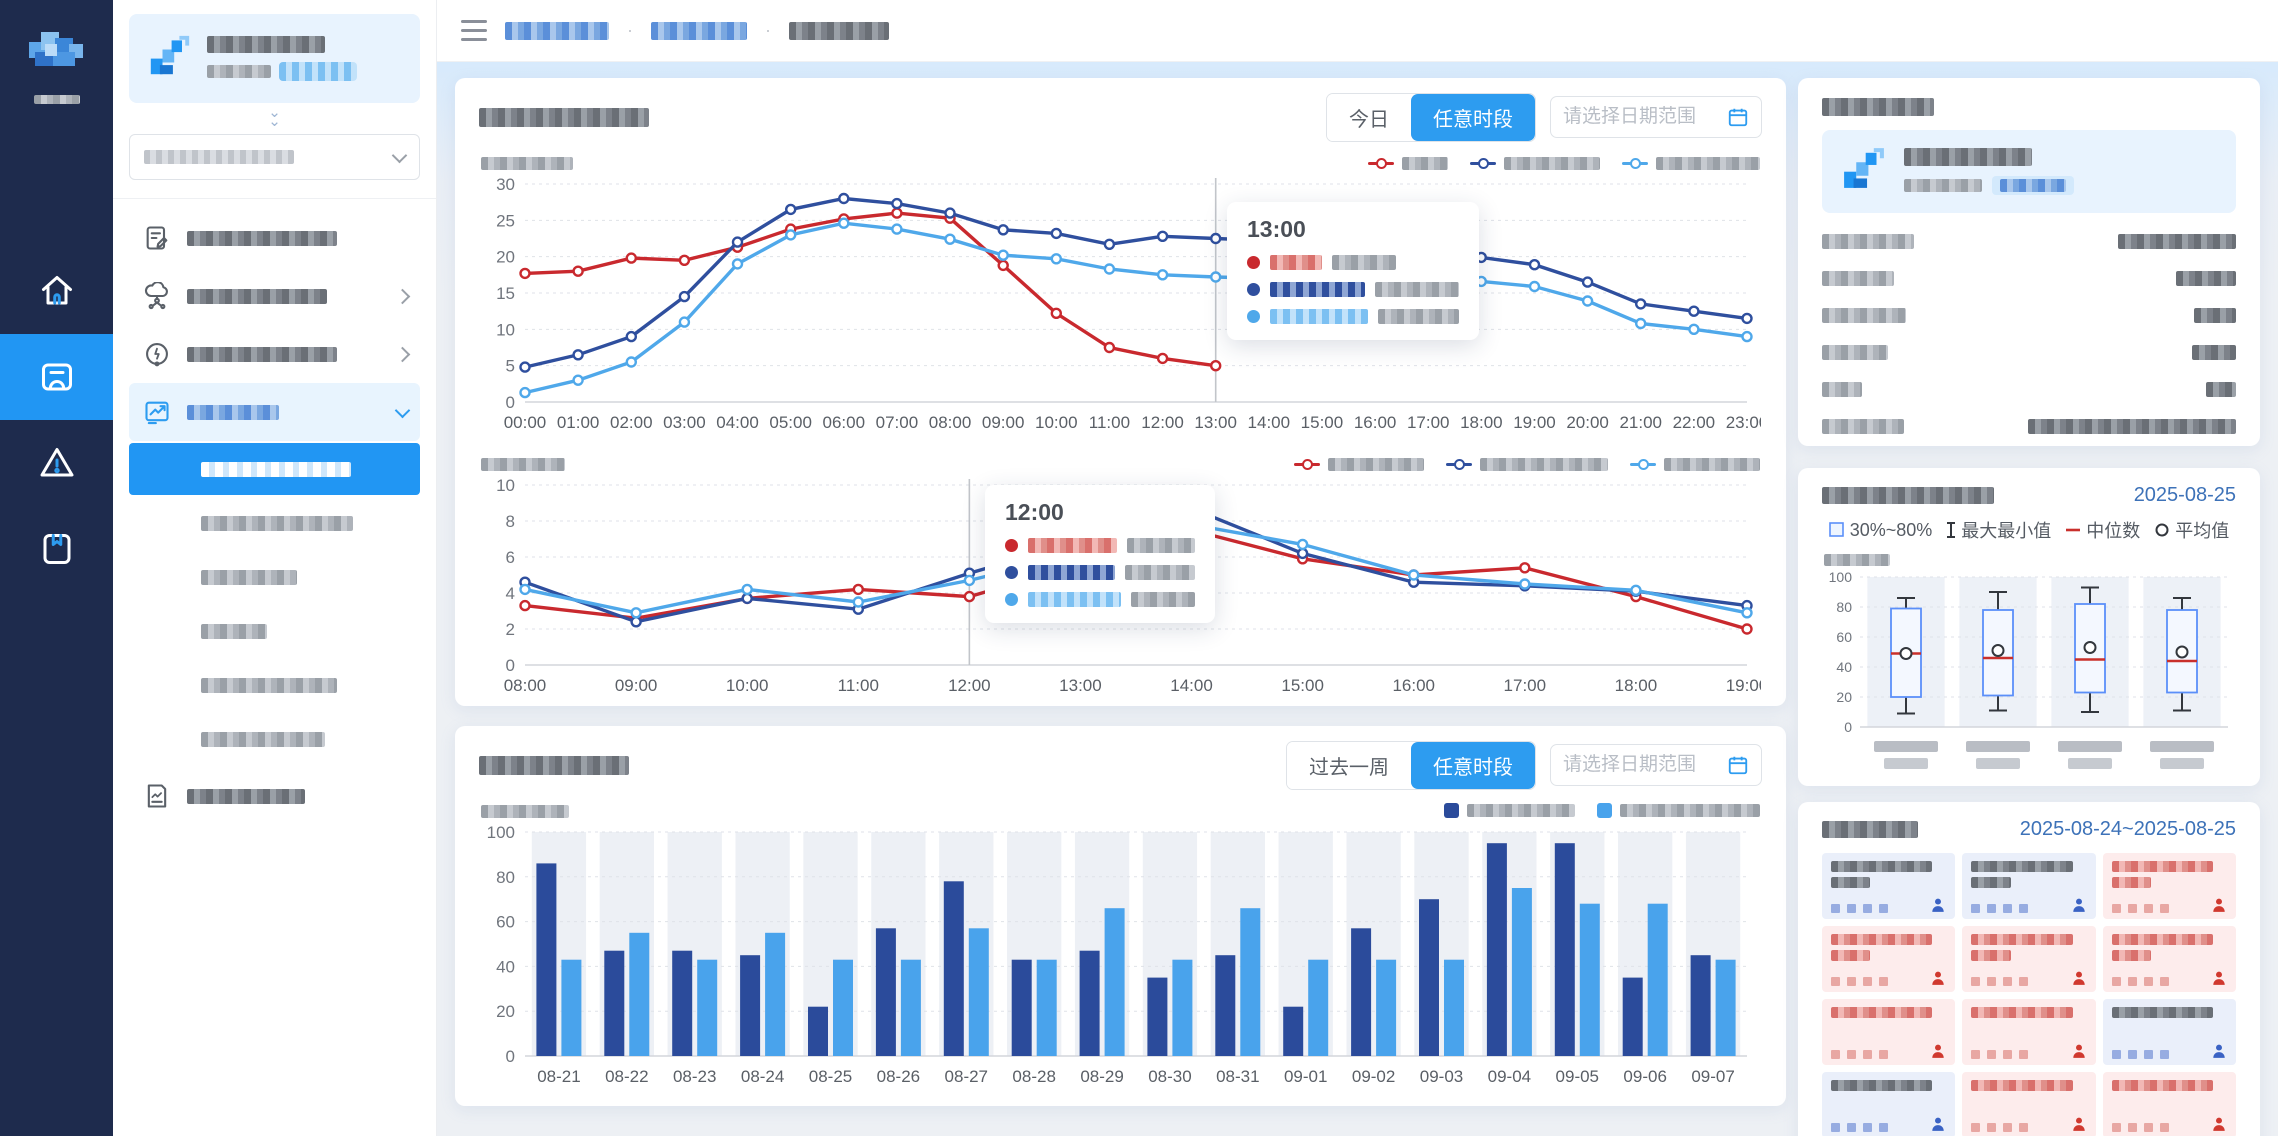 This screenshot has height=1136, width=2278. I want to click on breadcrumb-item-1-redacted, so click(557, 30).